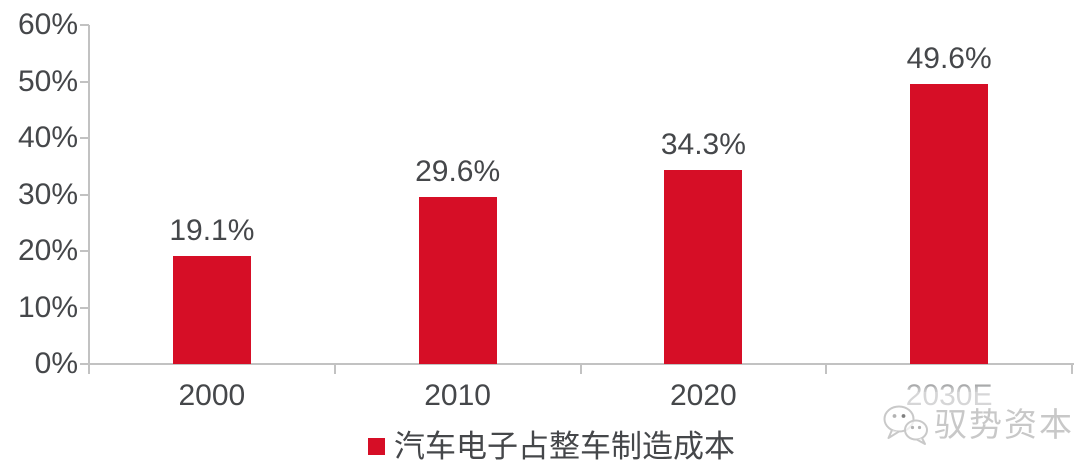 This screenshot has width=1080, height=466. Describe the element at coordinates (47, 250) in the screenshot. I see `y-tick-label: 20%` at that location.